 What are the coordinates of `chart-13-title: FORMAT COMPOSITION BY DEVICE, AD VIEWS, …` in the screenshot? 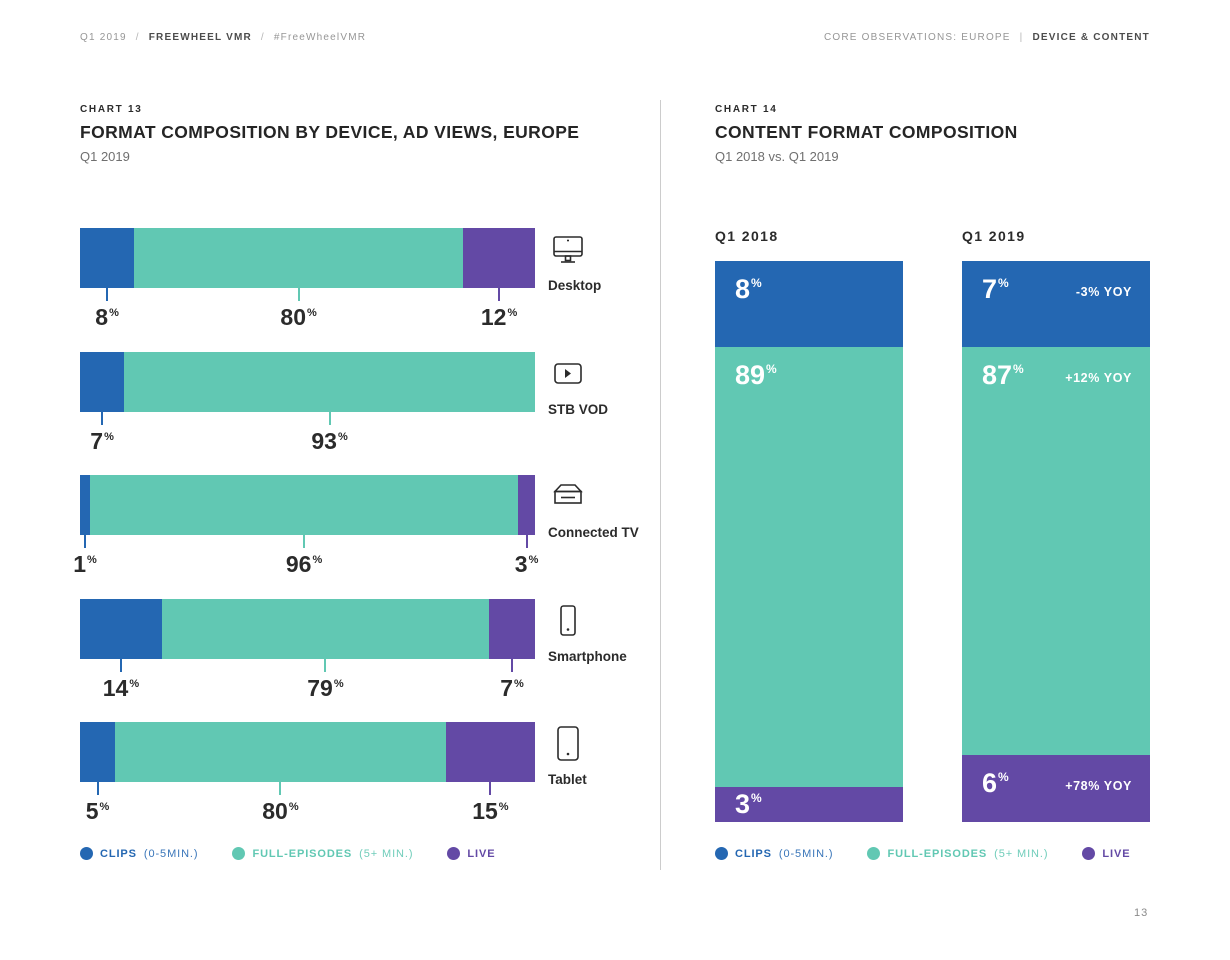 It's located at (330, 132).